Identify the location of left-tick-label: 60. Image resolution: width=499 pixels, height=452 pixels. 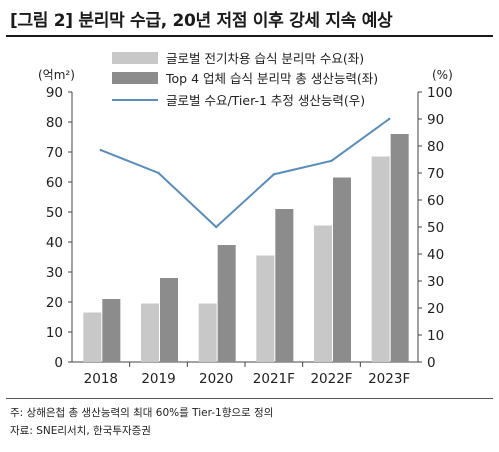
(54, 183).